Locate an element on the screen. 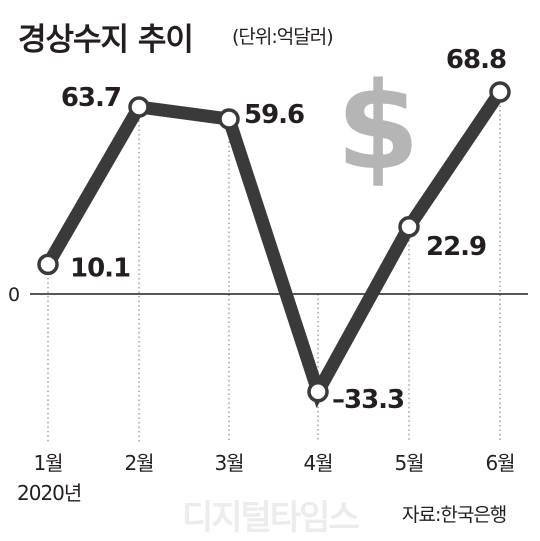  watermark-text: 디지털타임스 is located at coordinates (271, 518).